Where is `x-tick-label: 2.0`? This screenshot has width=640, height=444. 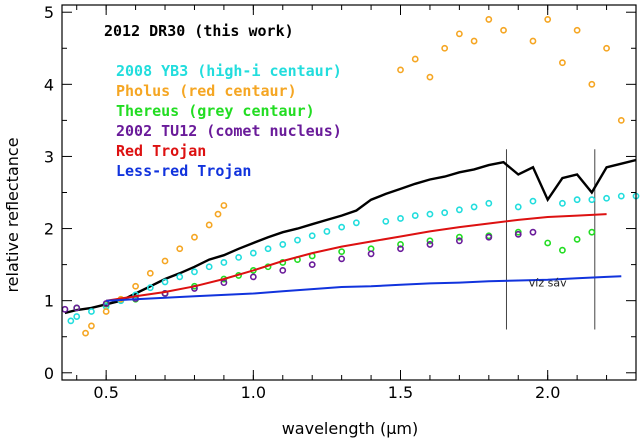
x-tick-label: 2.0 is located at coordinates (547, 392).